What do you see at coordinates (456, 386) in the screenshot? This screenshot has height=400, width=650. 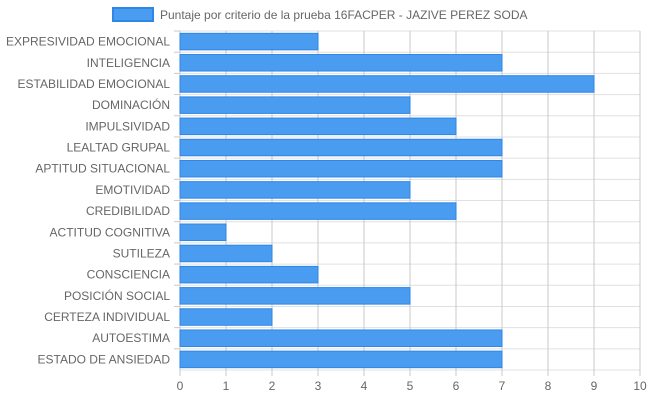 I see `x-tick-label: 6` at bounding box center [456, 386].